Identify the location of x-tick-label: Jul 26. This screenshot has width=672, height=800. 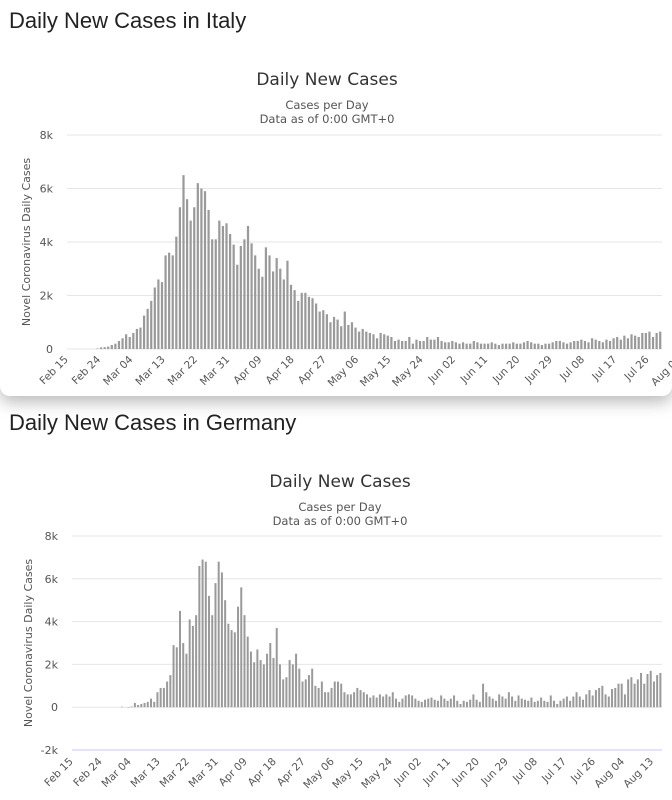
(637, 368).